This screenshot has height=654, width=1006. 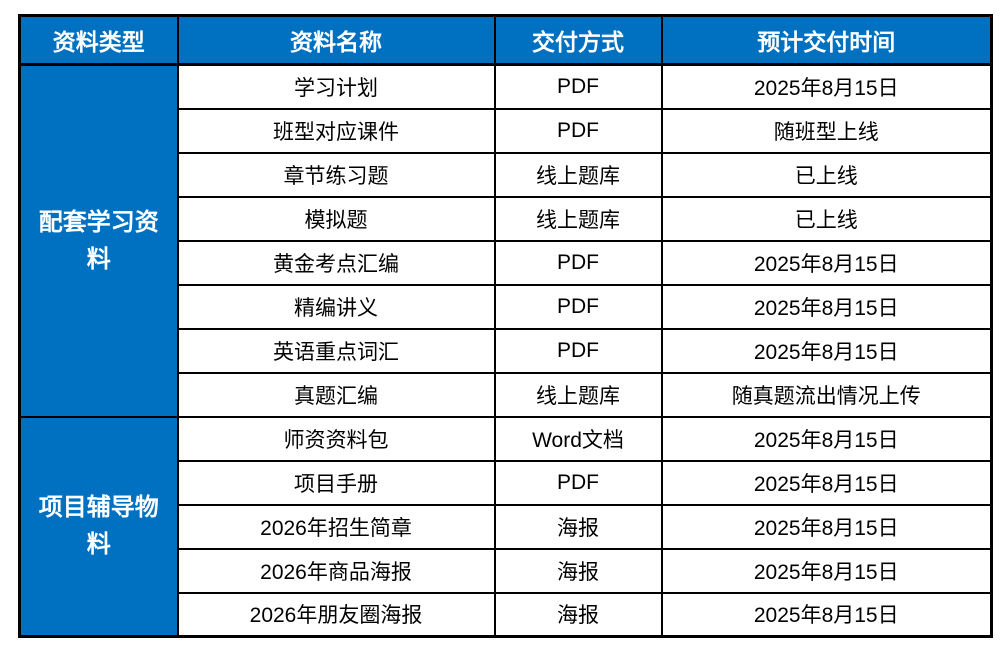 What do you see at coordinates (336, 86) in the screenshot?
I see `material-name-cell: 学习计划` at bounding box center [336, 86].